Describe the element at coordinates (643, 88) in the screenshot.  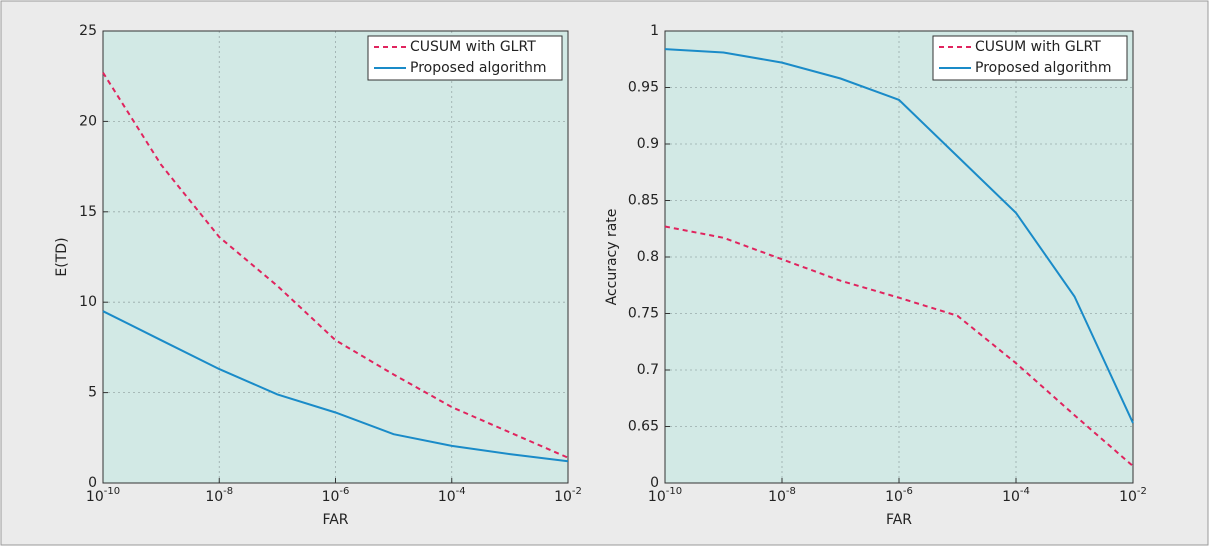
I see `y-tick-label: 0.95` at that location.